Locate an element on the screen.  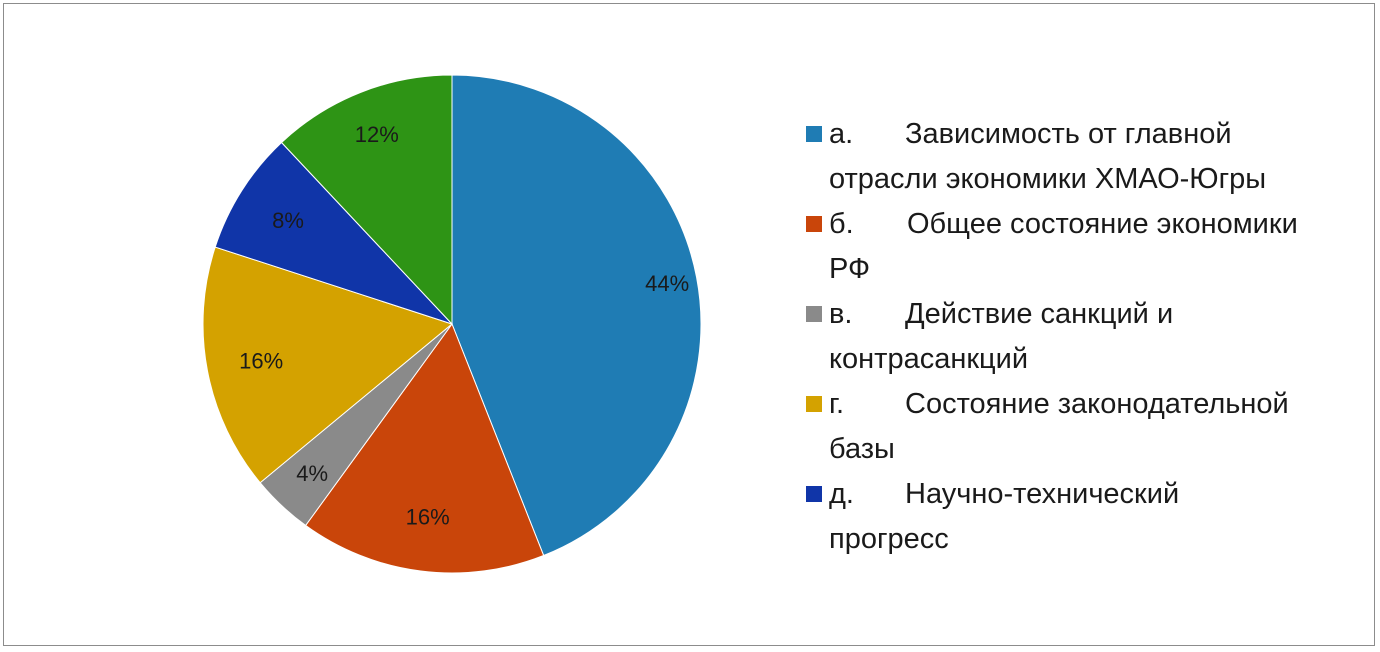
pie-slice-b is located at coordinates (424, 448).